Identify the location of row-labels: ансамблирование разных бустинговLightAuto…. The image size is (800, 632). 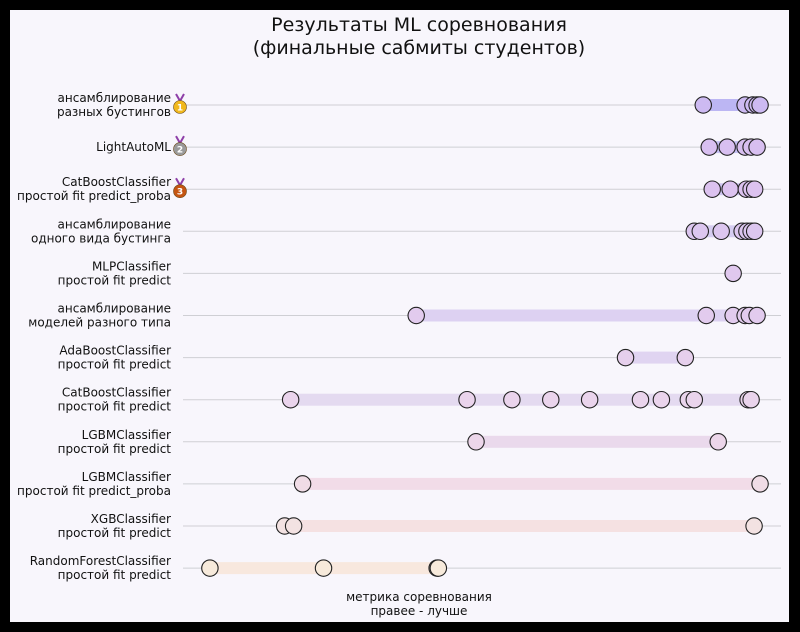
(94, 336).